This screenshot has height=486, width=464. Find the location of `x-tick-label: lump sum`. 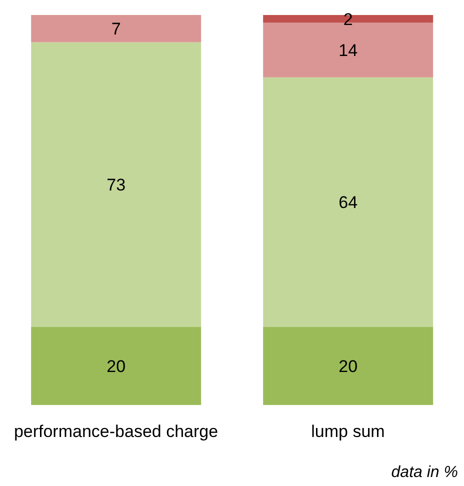

x-tick-label: lump sum is located at coordinates (348, 432).